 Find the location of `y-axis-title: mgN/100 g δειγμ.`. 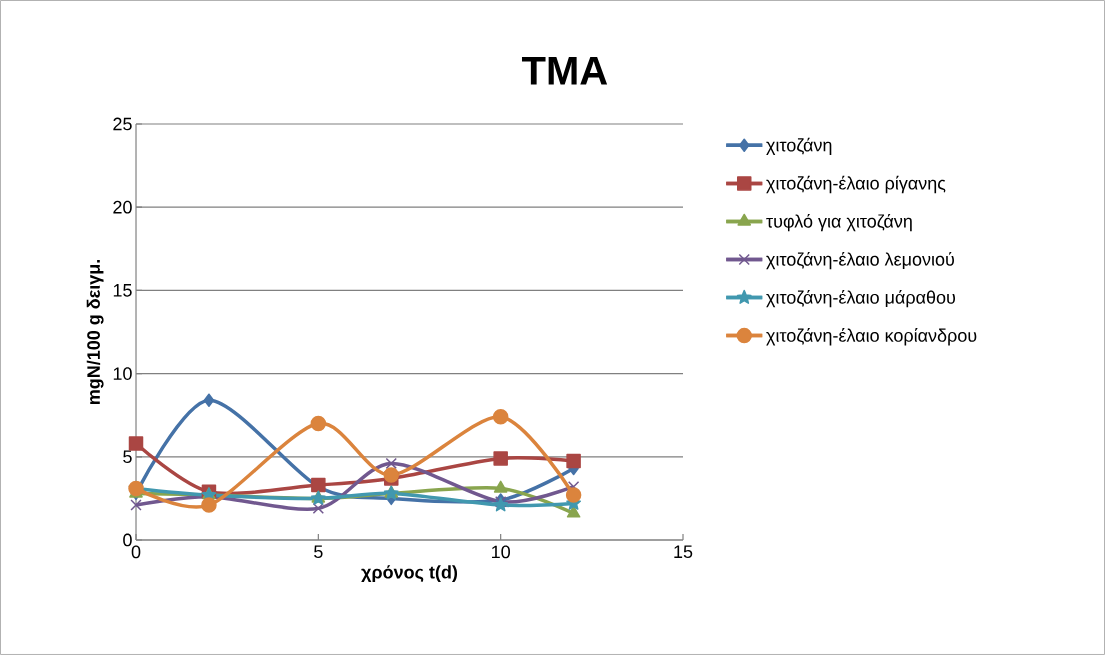

y-axis-title: mgN/100 g δειγμ. is located at coordinates (95, 332).